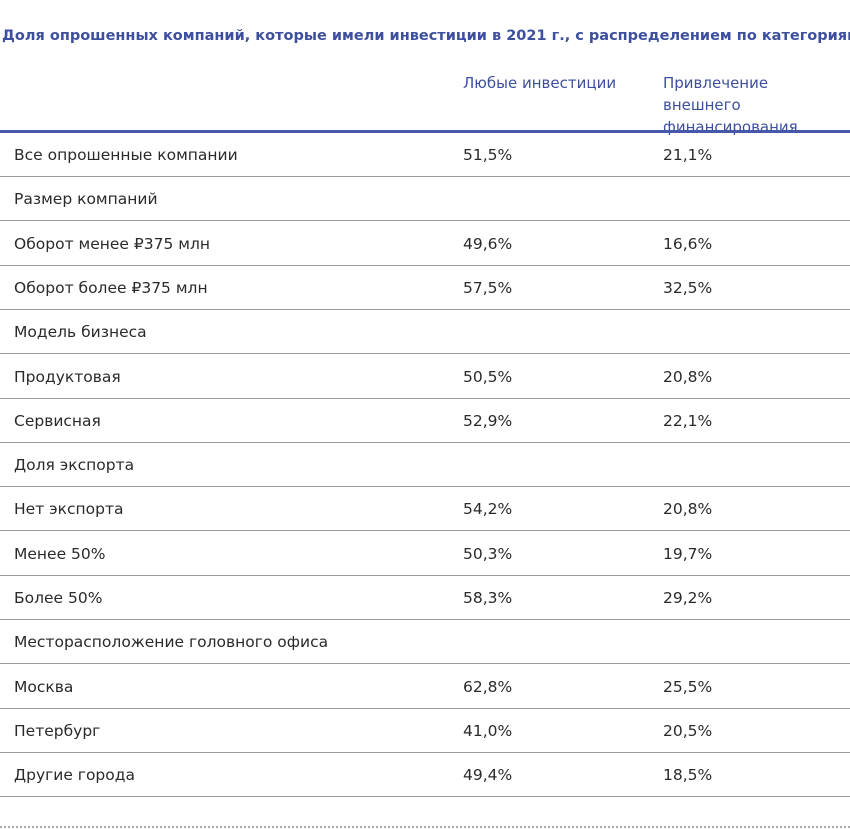  What do you see at coordinates (425, 509) in the screenshot?
I see `table-row: Нет экспорта 54,2% 20,8%` at bounding box center [425, 509].